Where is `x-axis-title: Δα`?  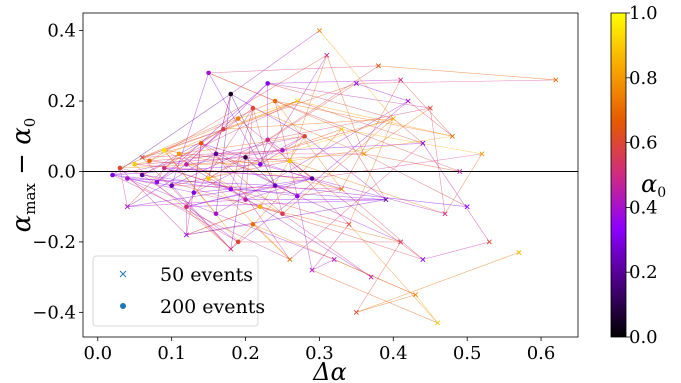
x-axis-title: Δα is located at coordinates (329, 370).